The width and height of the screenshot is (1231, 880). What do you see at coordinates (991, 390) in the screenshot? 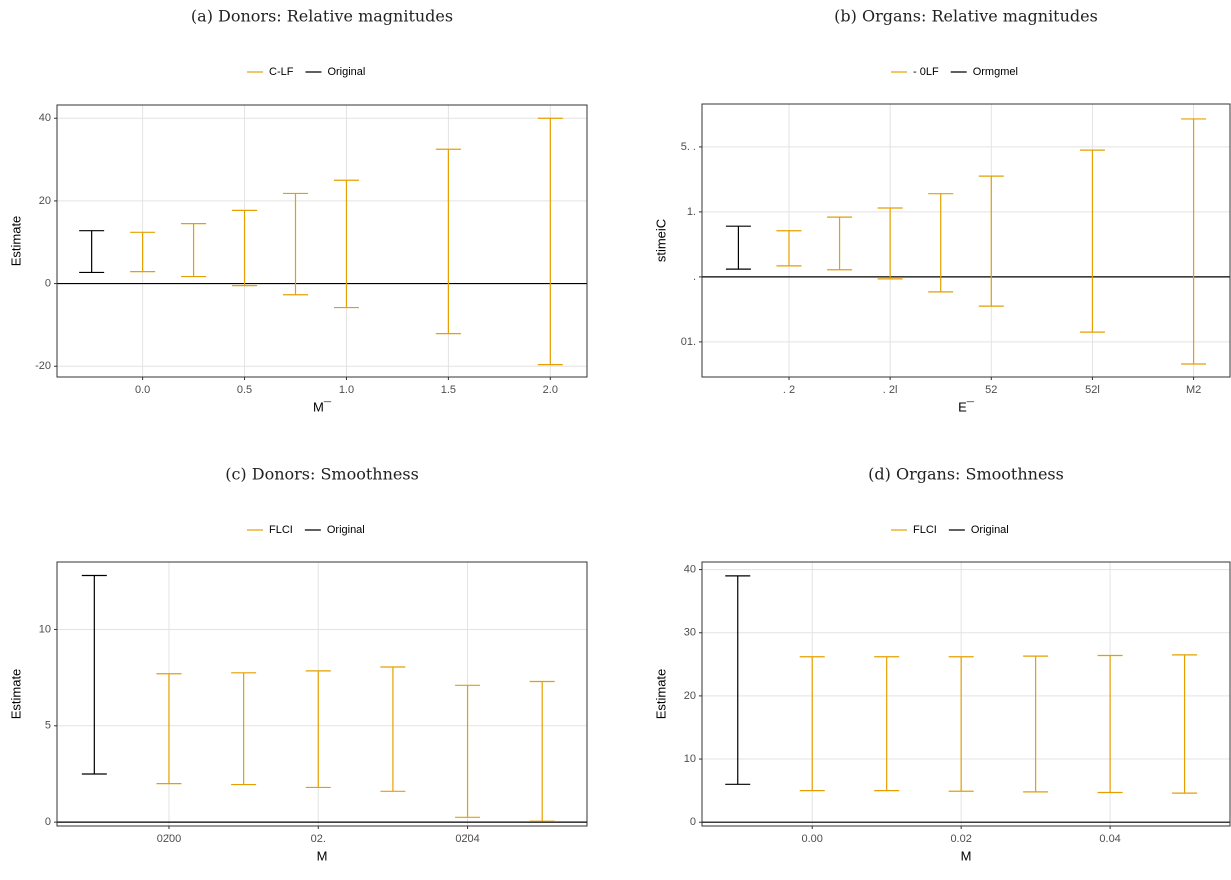
I see `x-tick-label: 52` at bounding box center [991, 390].